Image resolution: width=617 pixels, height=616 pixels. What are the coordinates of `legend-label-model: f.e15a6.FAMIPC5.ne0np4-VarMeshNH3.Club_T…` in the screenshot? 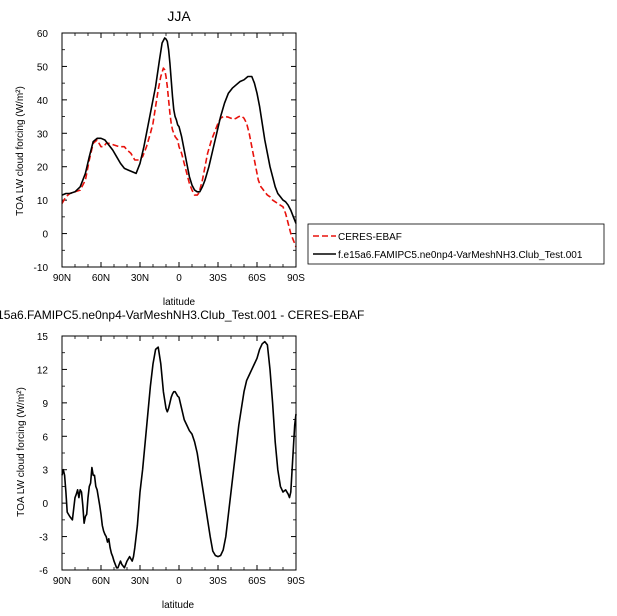 It's located at (460, 255).